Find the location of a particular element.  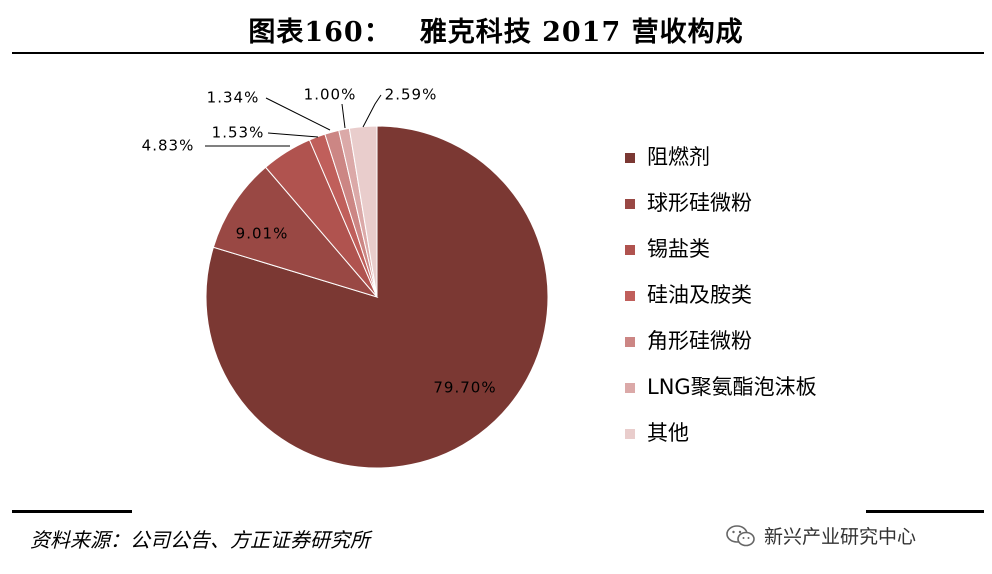

data-label: 1.53% is located at coordinates (238, 133).